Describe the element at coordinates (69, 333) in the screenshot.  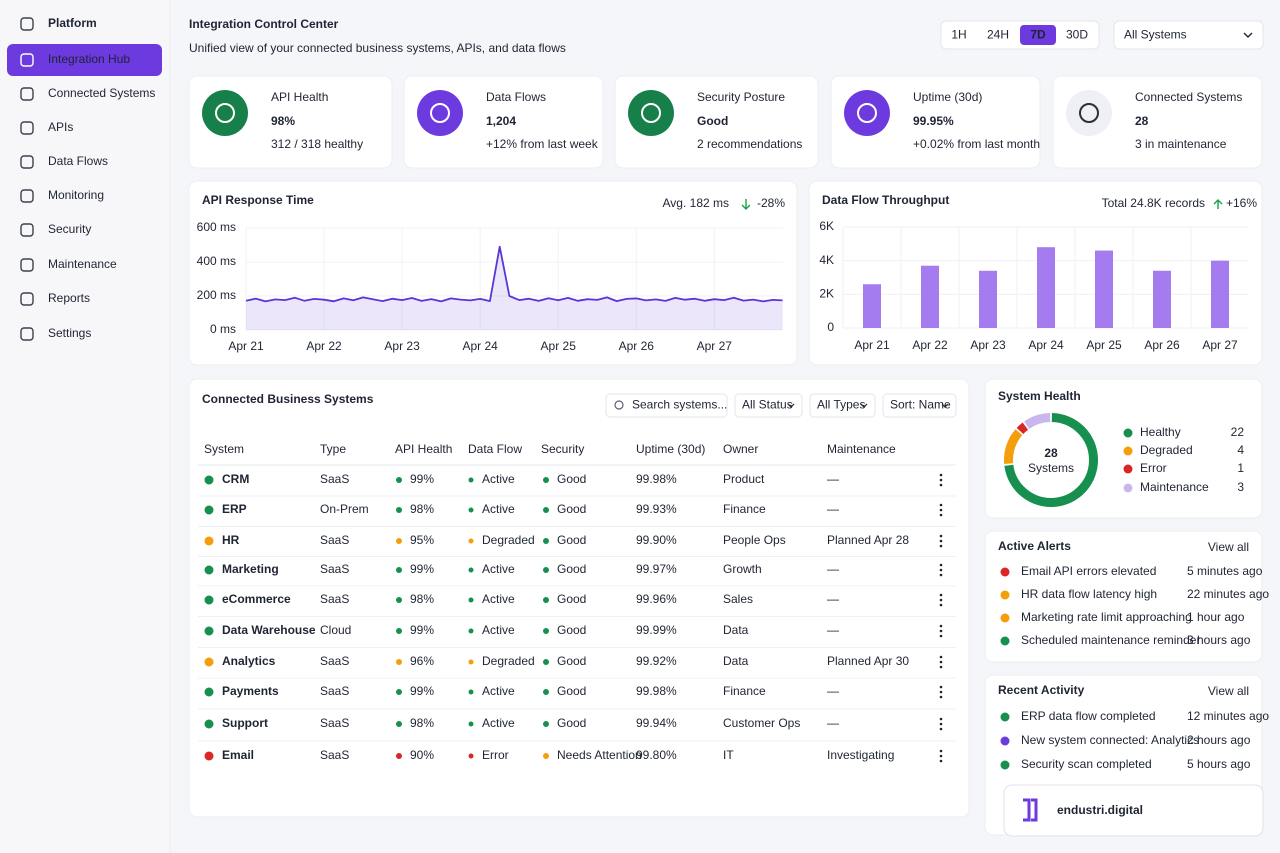
I see `nav-item: Settings` at that location.